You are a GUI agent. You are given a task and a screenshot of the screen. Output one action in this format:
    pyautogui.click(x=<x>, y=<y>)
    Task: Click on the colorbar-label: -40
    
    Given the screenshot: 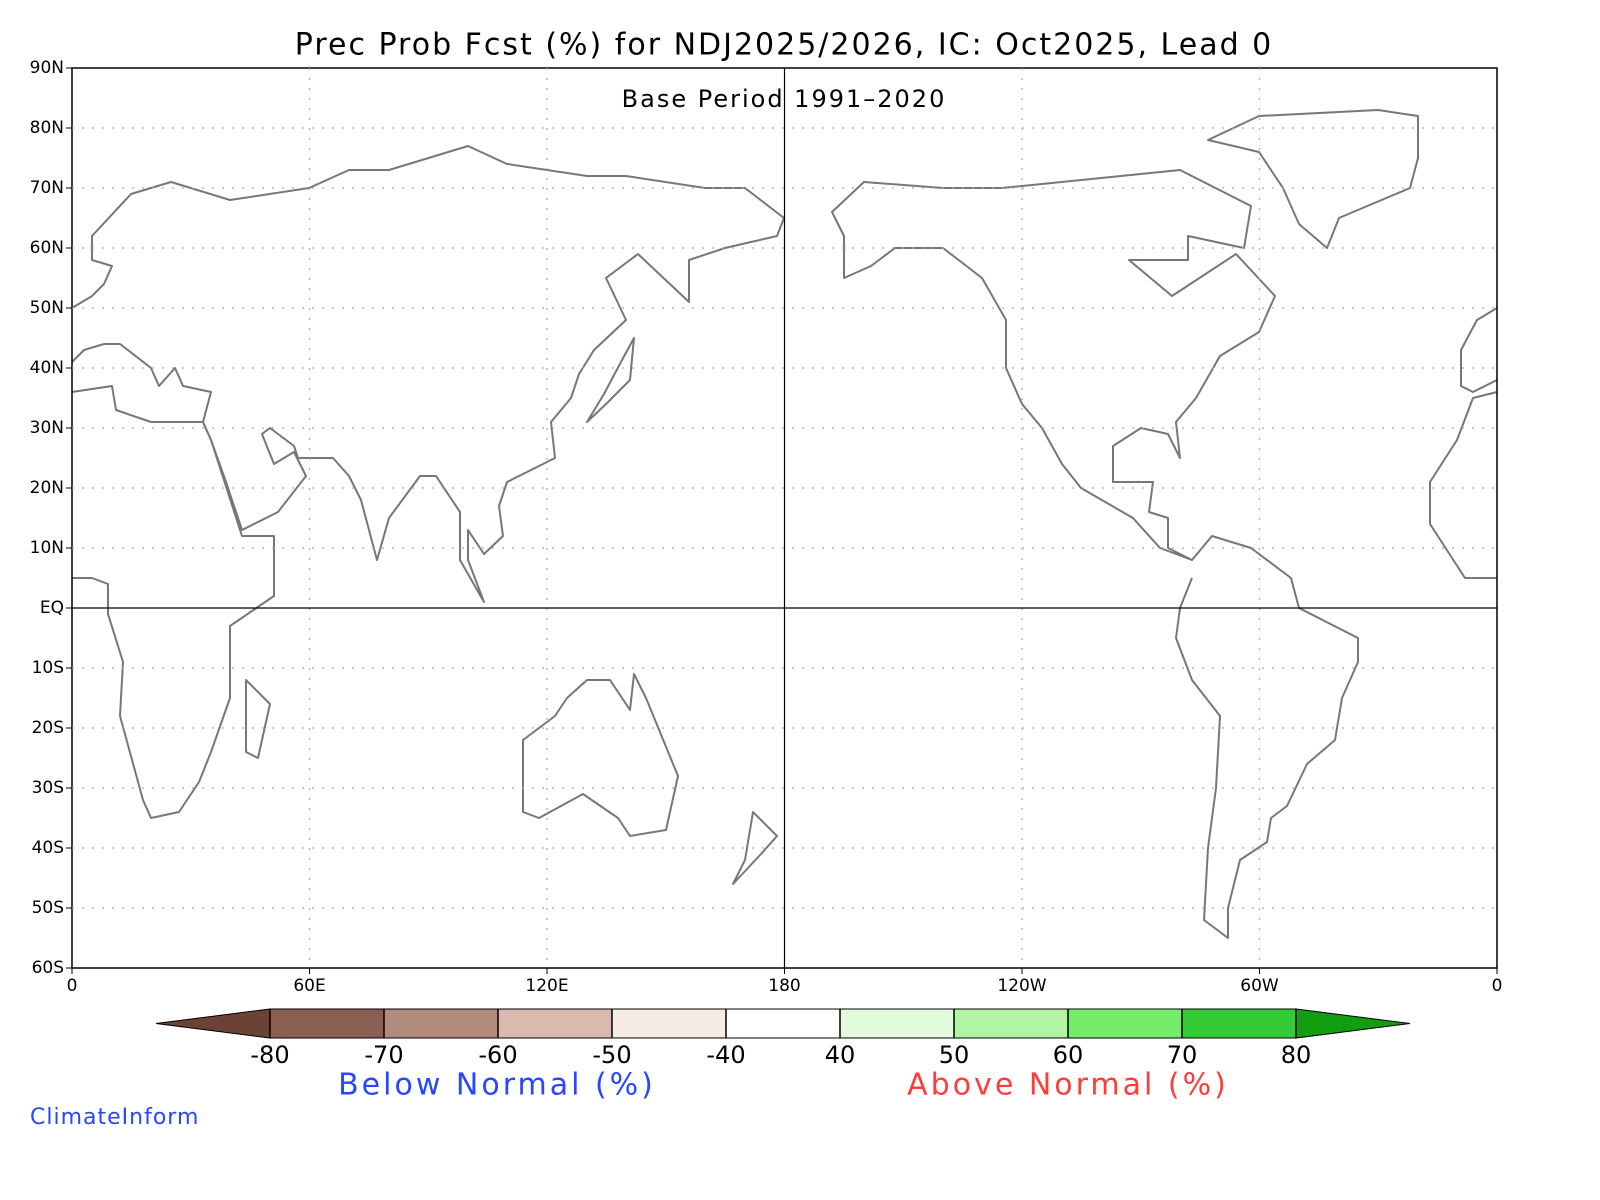 What is the action you would take?
    pyautogui.click(x=725, y=1055)
    